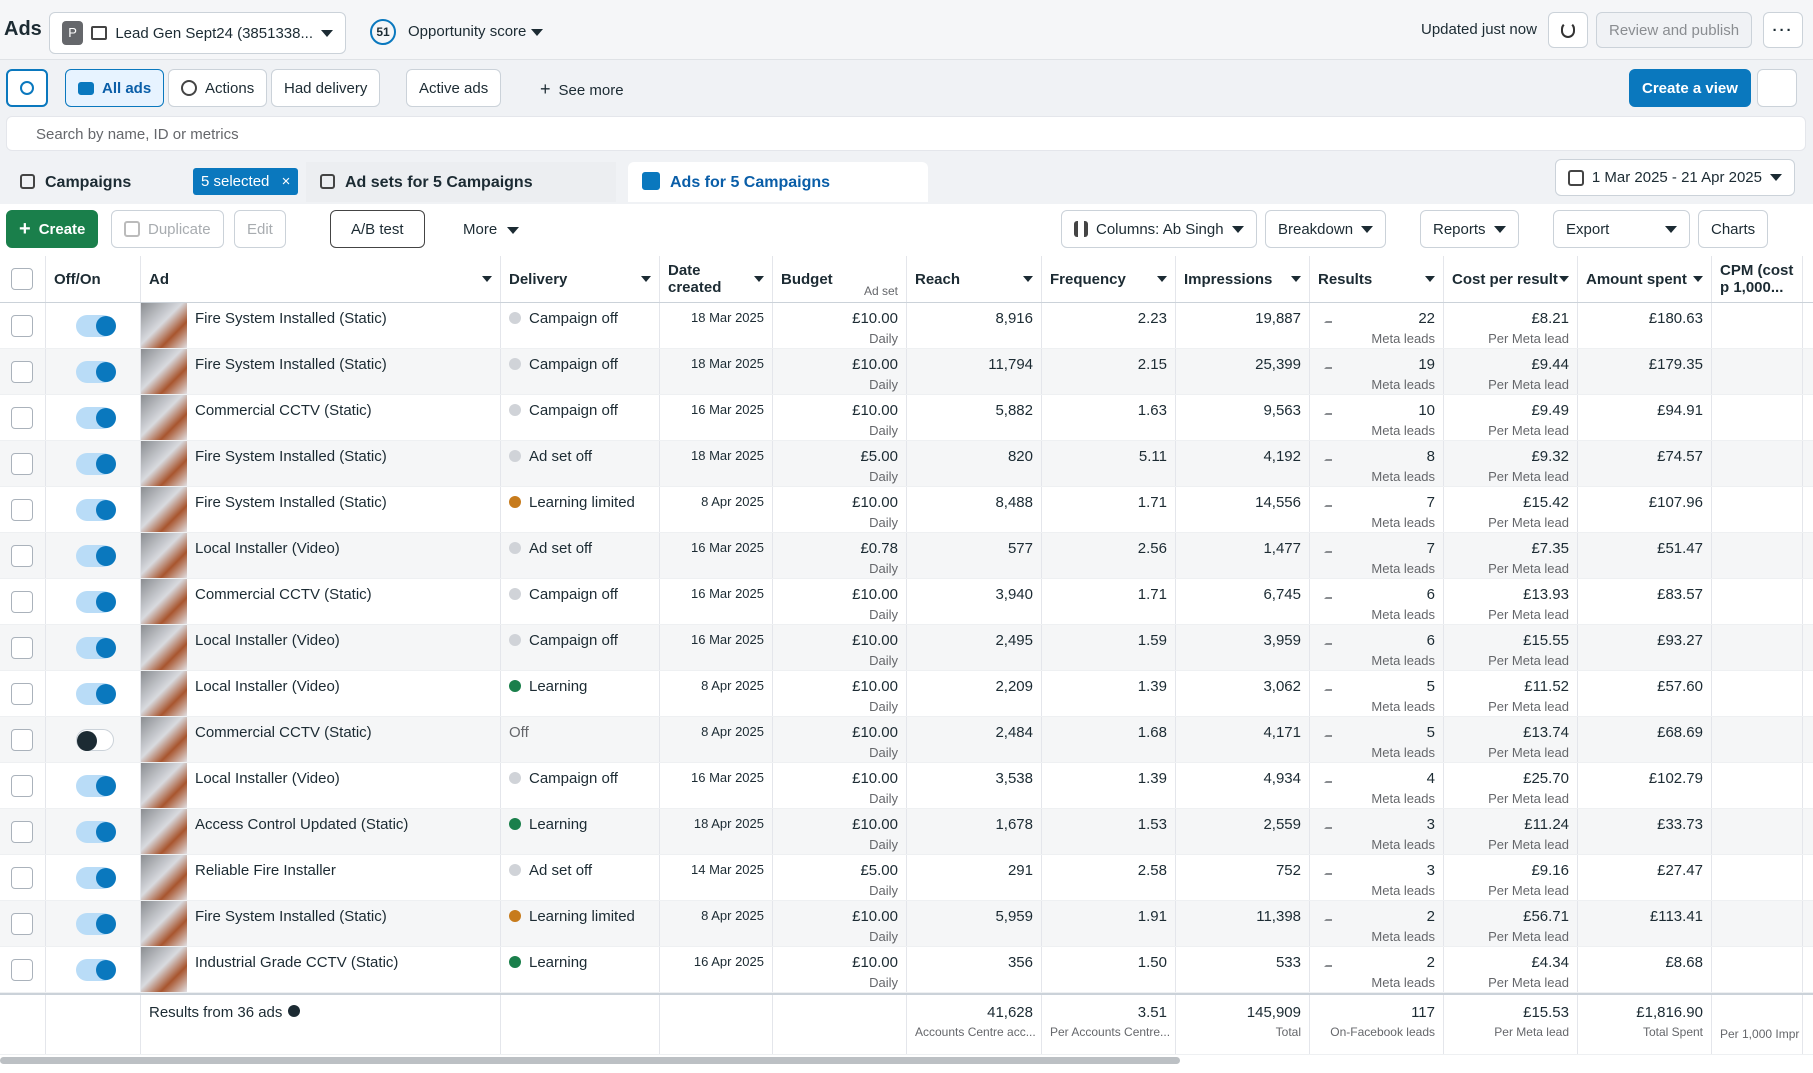  Describe the element at coordinates (297, 962) in the screenshot. I see `ad-name: Industrial Grade CCTV (Static)` at that location.